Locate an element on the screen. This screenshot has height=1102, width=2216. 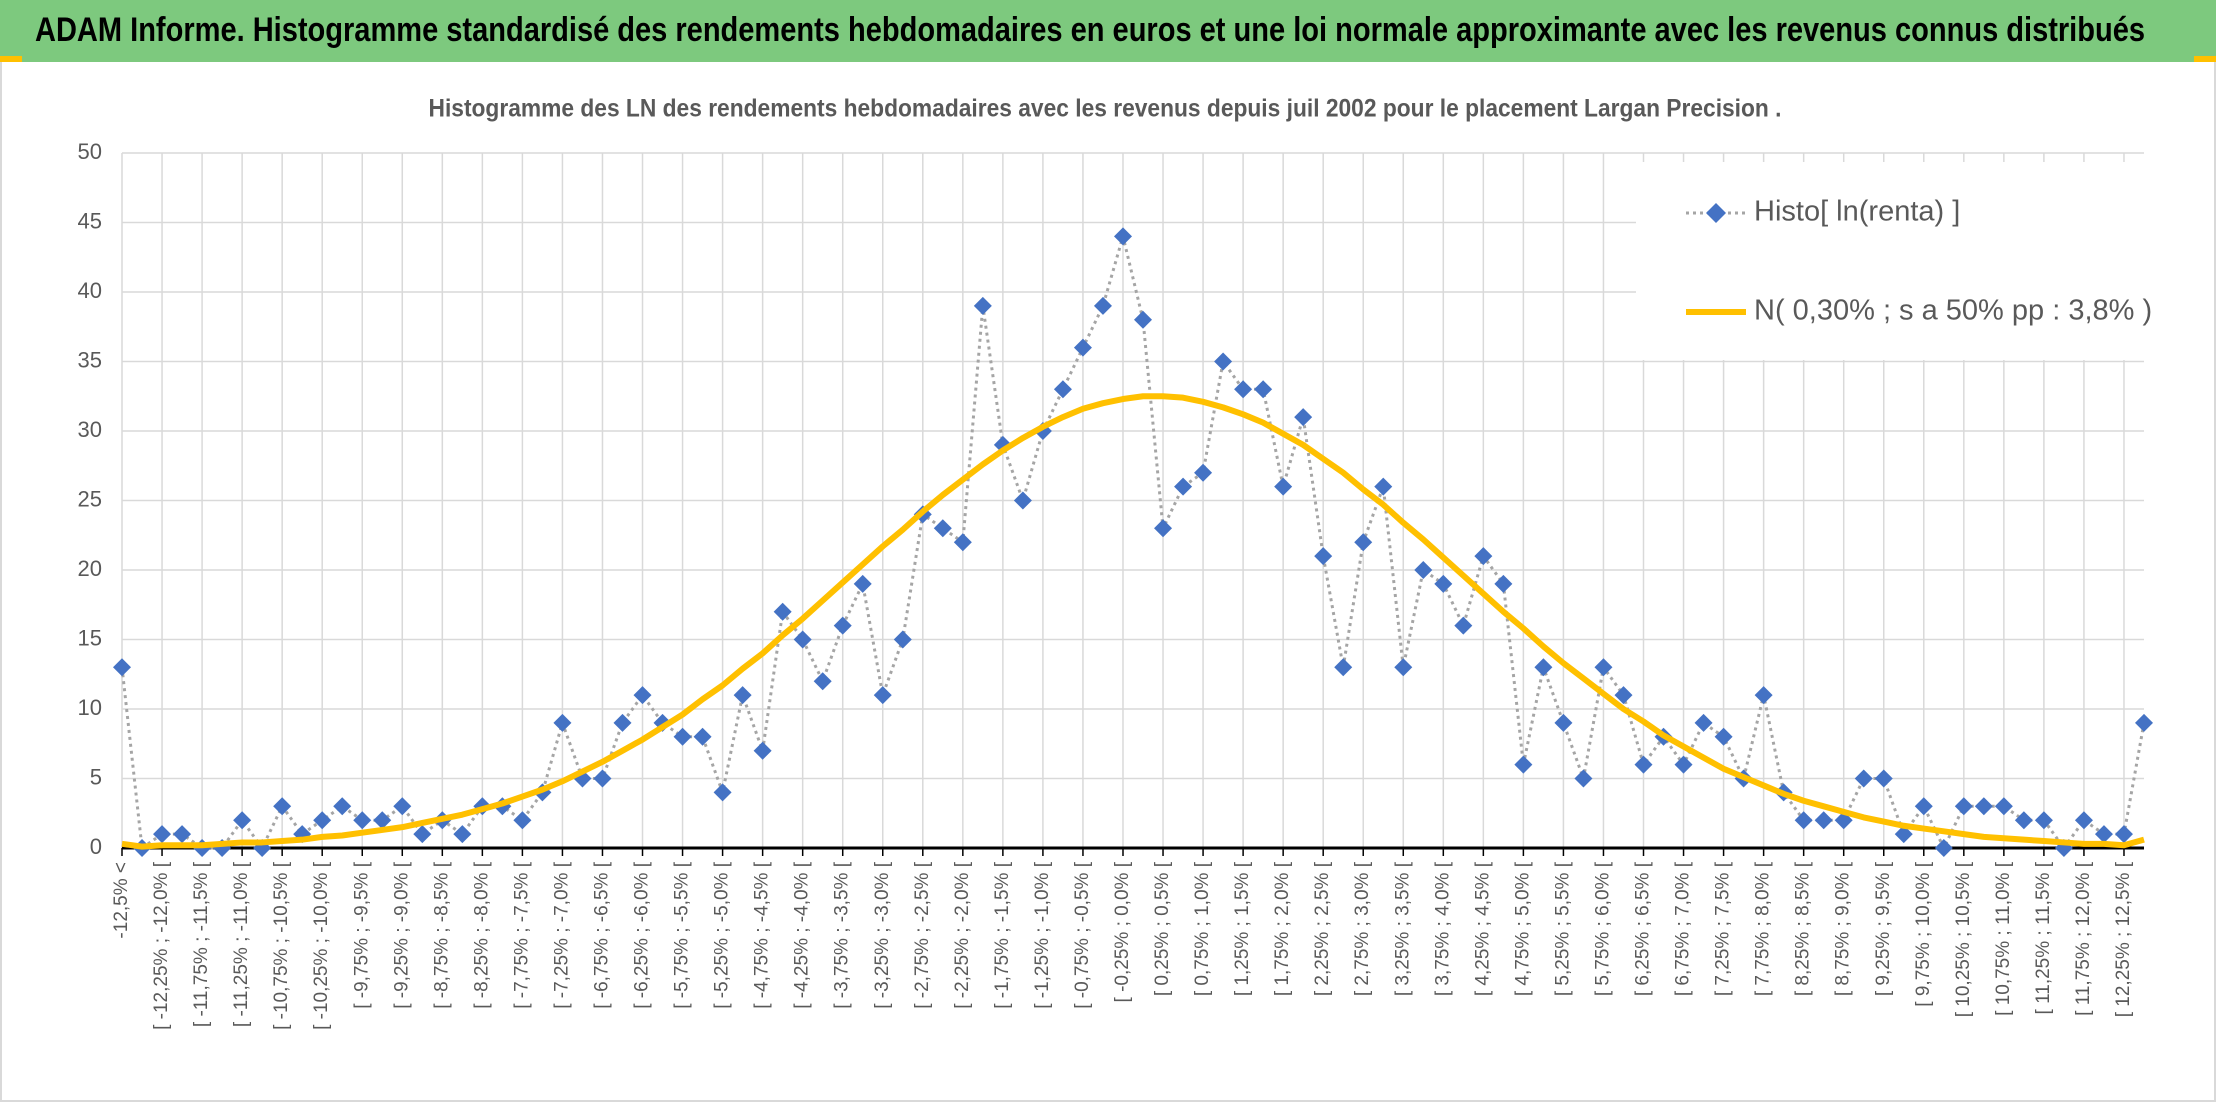
x-tick-label: [ -11,25% ; -11,0% [ is located at coordinates (241, 944).